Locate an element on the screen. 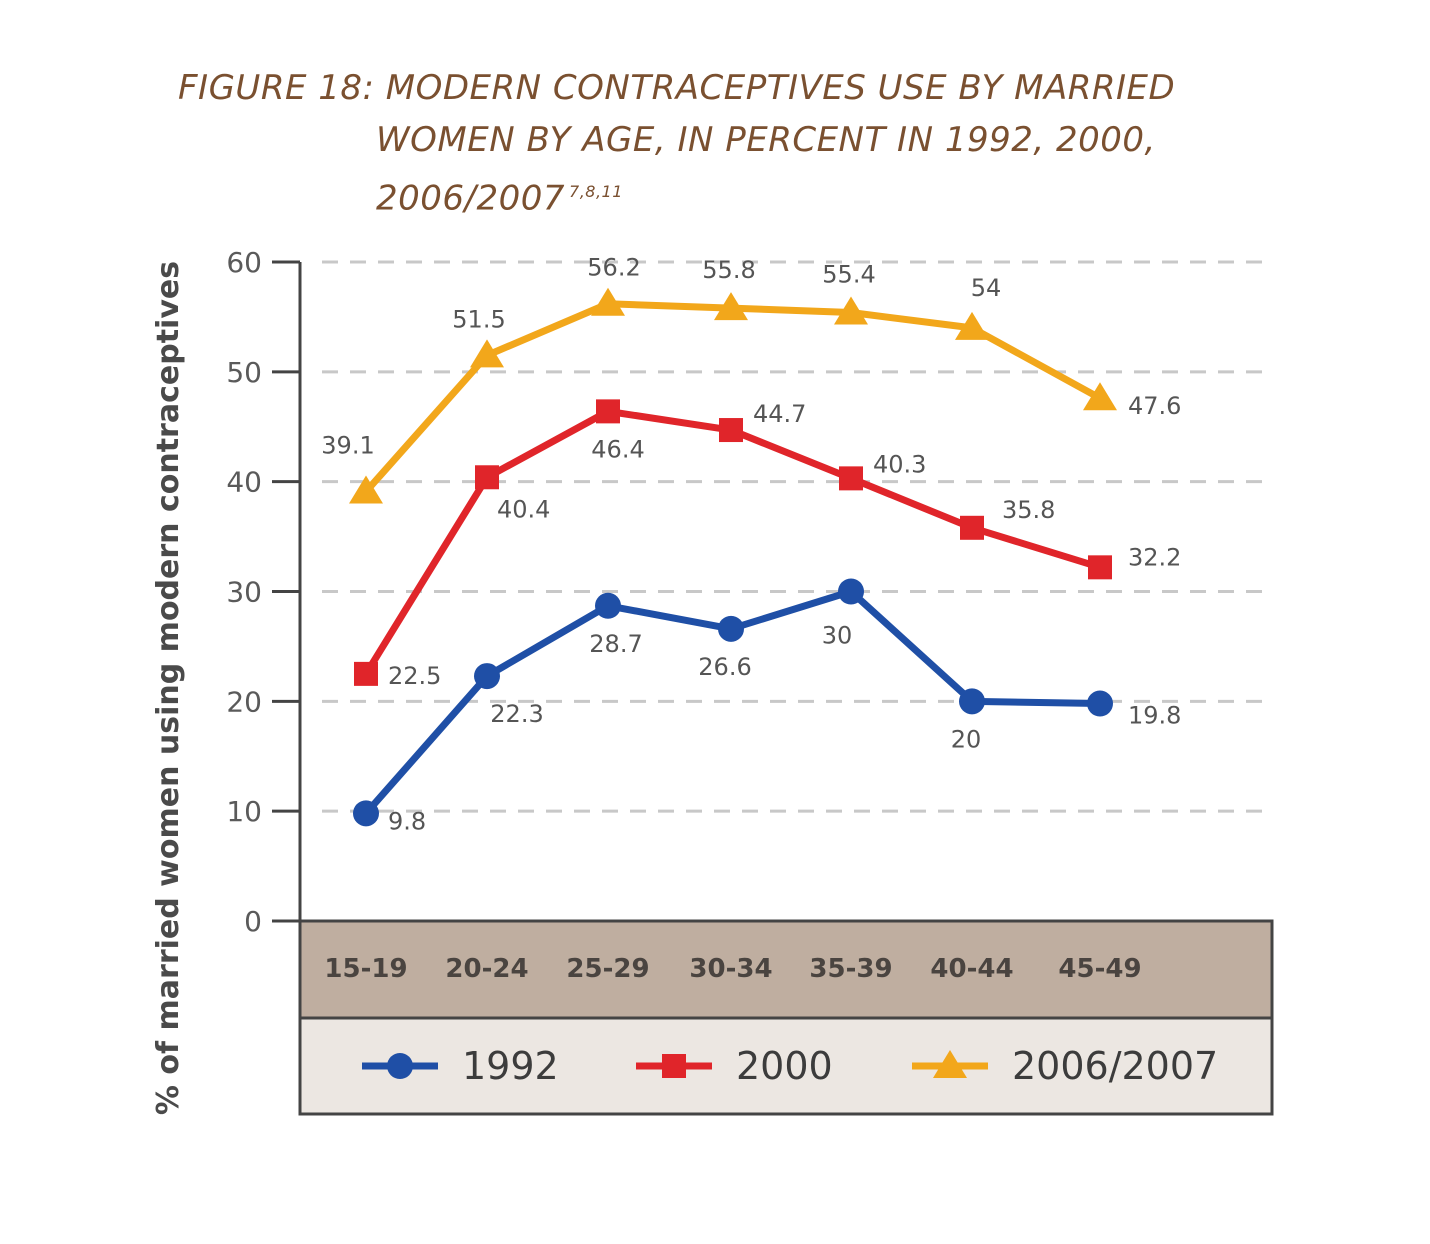 This screenshot has height=1244, width=1430. figure-title-line-3-text: 2006/2007 is located at coordinates (471, 198).